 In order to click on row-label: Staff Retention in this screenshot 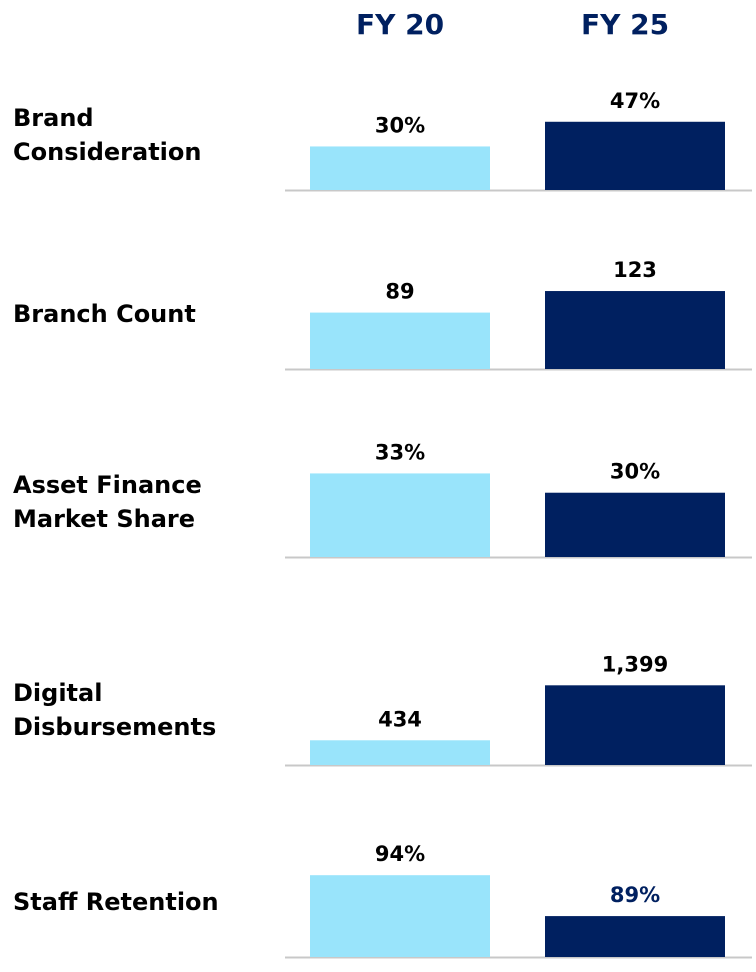, I will do `click(116, 902)`.